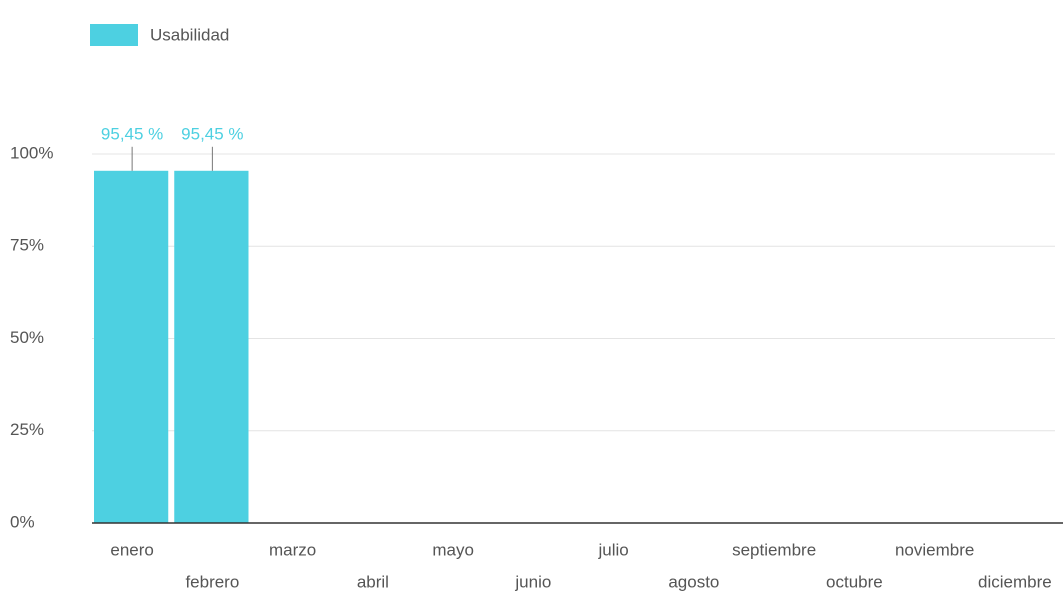 This screenshot has width=1063, height=591. What do you see at coordinates (212, 581) in the screenshot?
I see `x-tick-label: febrero` at bounding box center [212, 581].